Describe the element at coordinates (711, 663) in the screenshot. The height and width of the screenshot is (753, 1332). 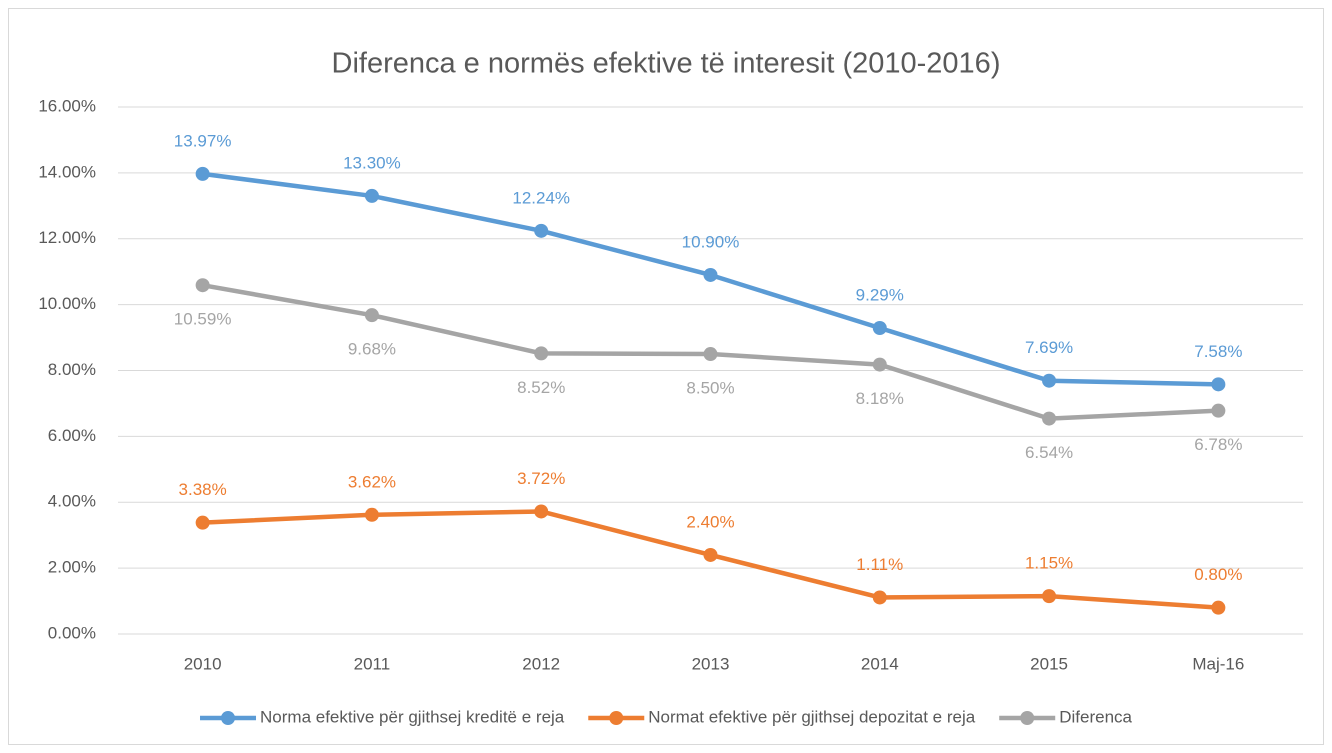
I see `x-tick-label: 2013` at that location.